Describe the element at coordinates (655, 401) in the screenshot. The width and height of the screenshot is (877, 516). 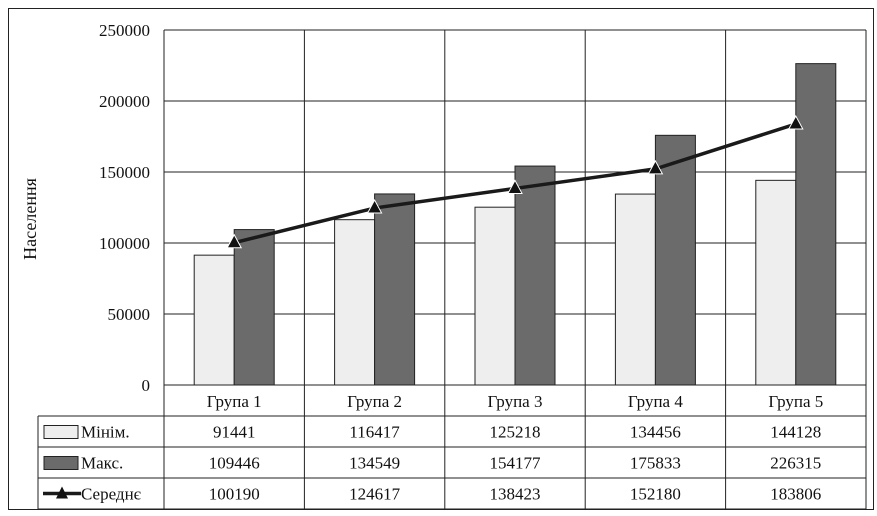
I see `category-label: Група 4` at that location.